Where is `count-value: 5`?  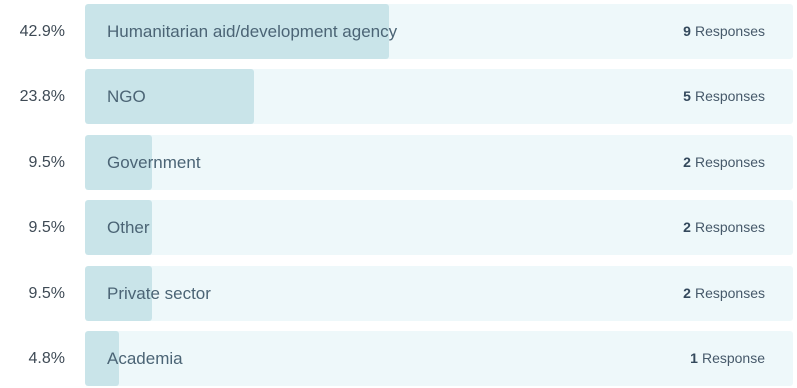 count-value: 5 is located at coordinates (687, 96).